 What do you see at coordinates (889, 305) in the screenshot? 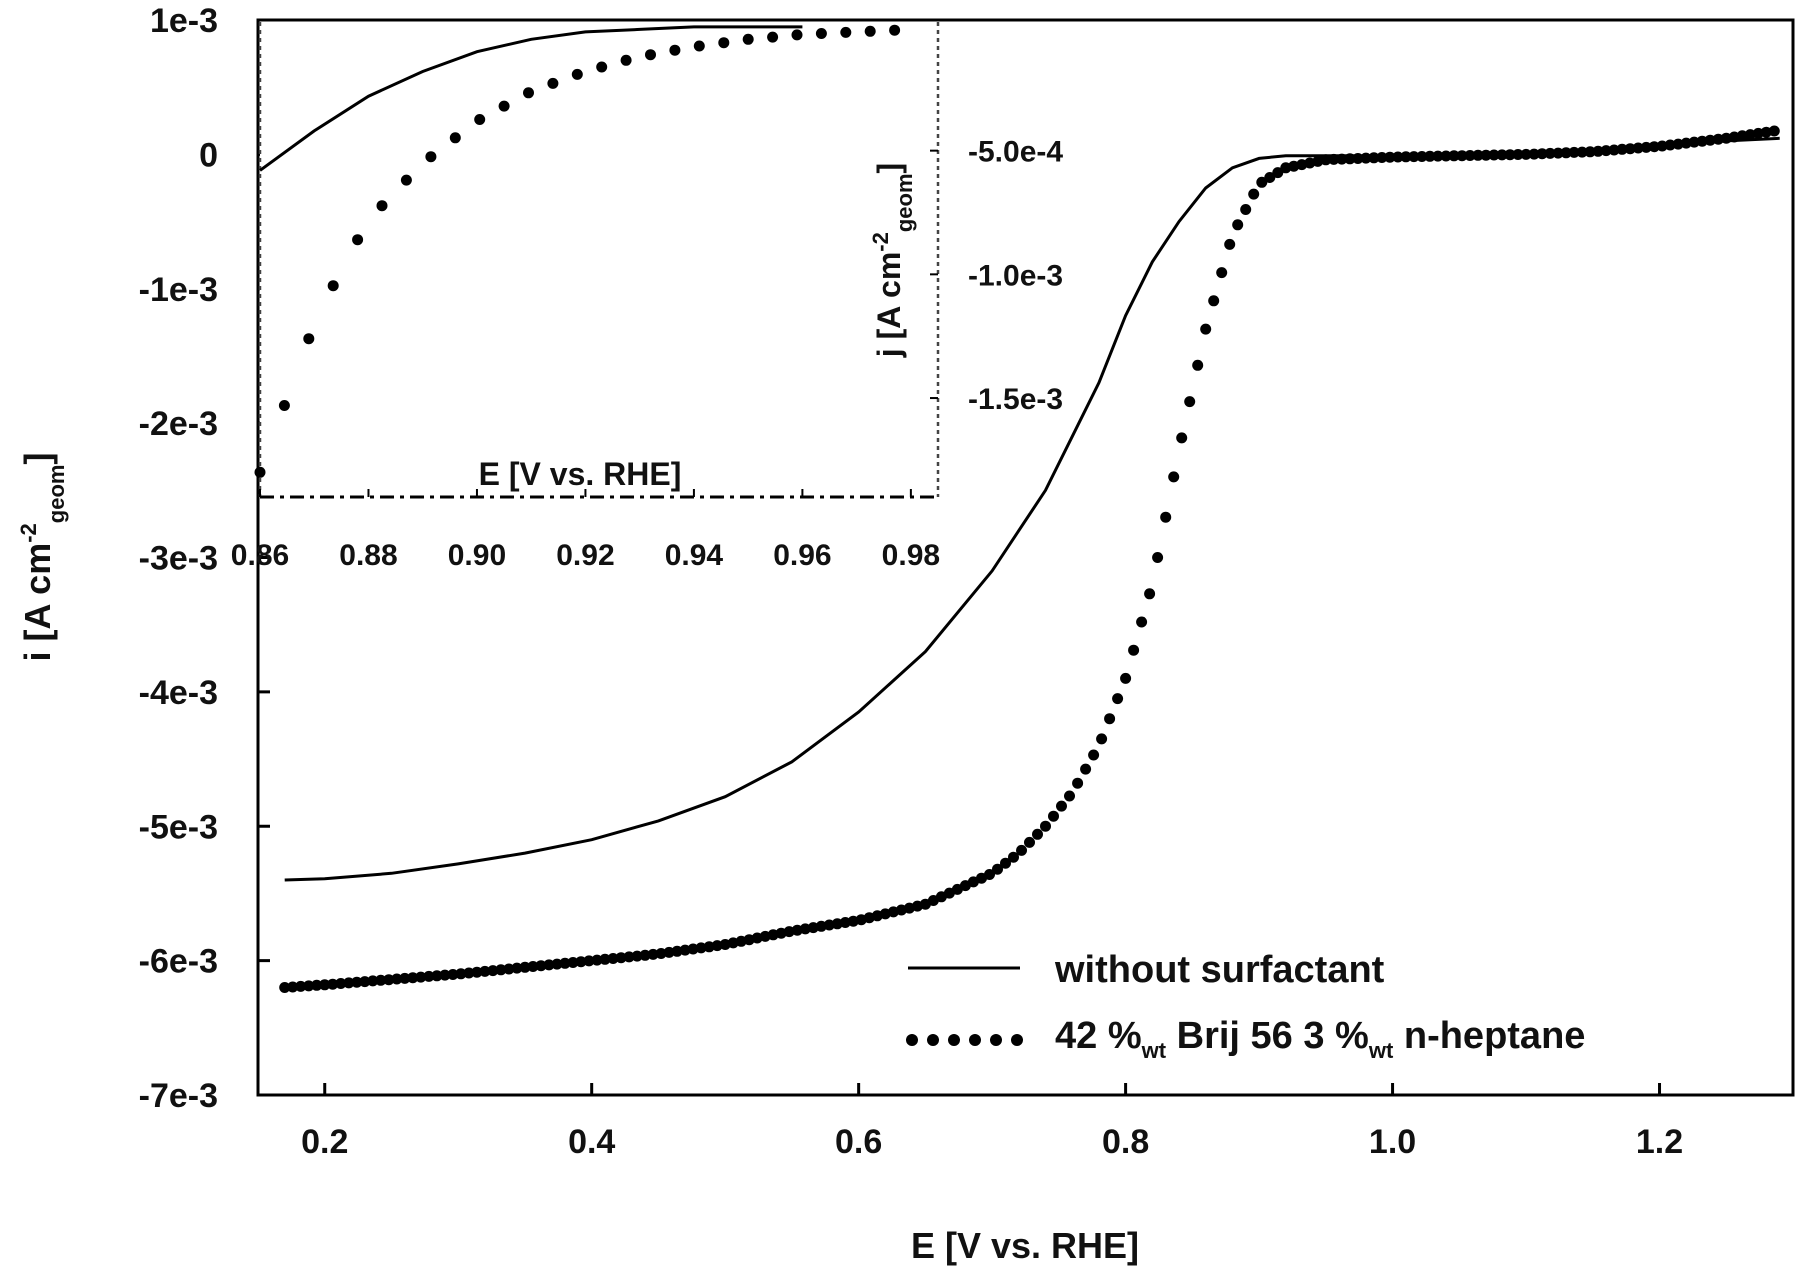
I see `inset-y-axis-title-text: j [A cm` at bounding box center [889, 305].